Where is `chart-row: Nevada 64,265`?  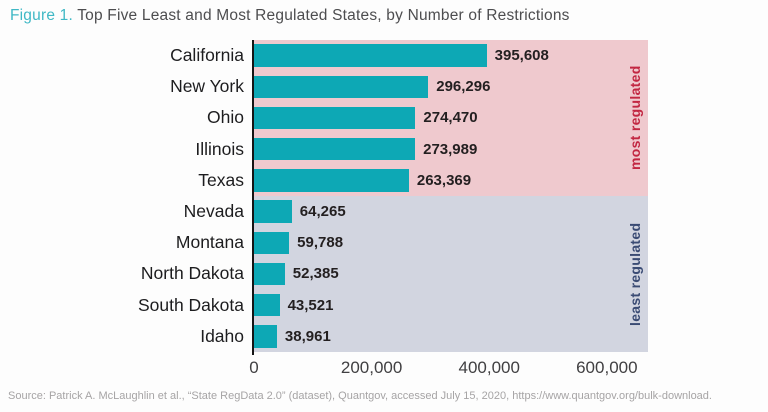
chart-row: Nevada 64,265 is located at coordinates (416, 211).